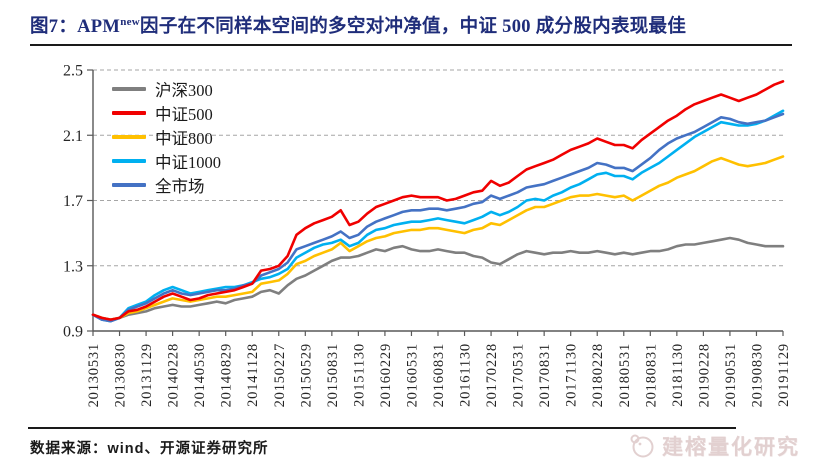 The image size is (822, 474). Describe the element at coordinates (149, 449) in the screenshot. I see `data-source-note: 数据来源：wind、开源证券研究所` at that location.